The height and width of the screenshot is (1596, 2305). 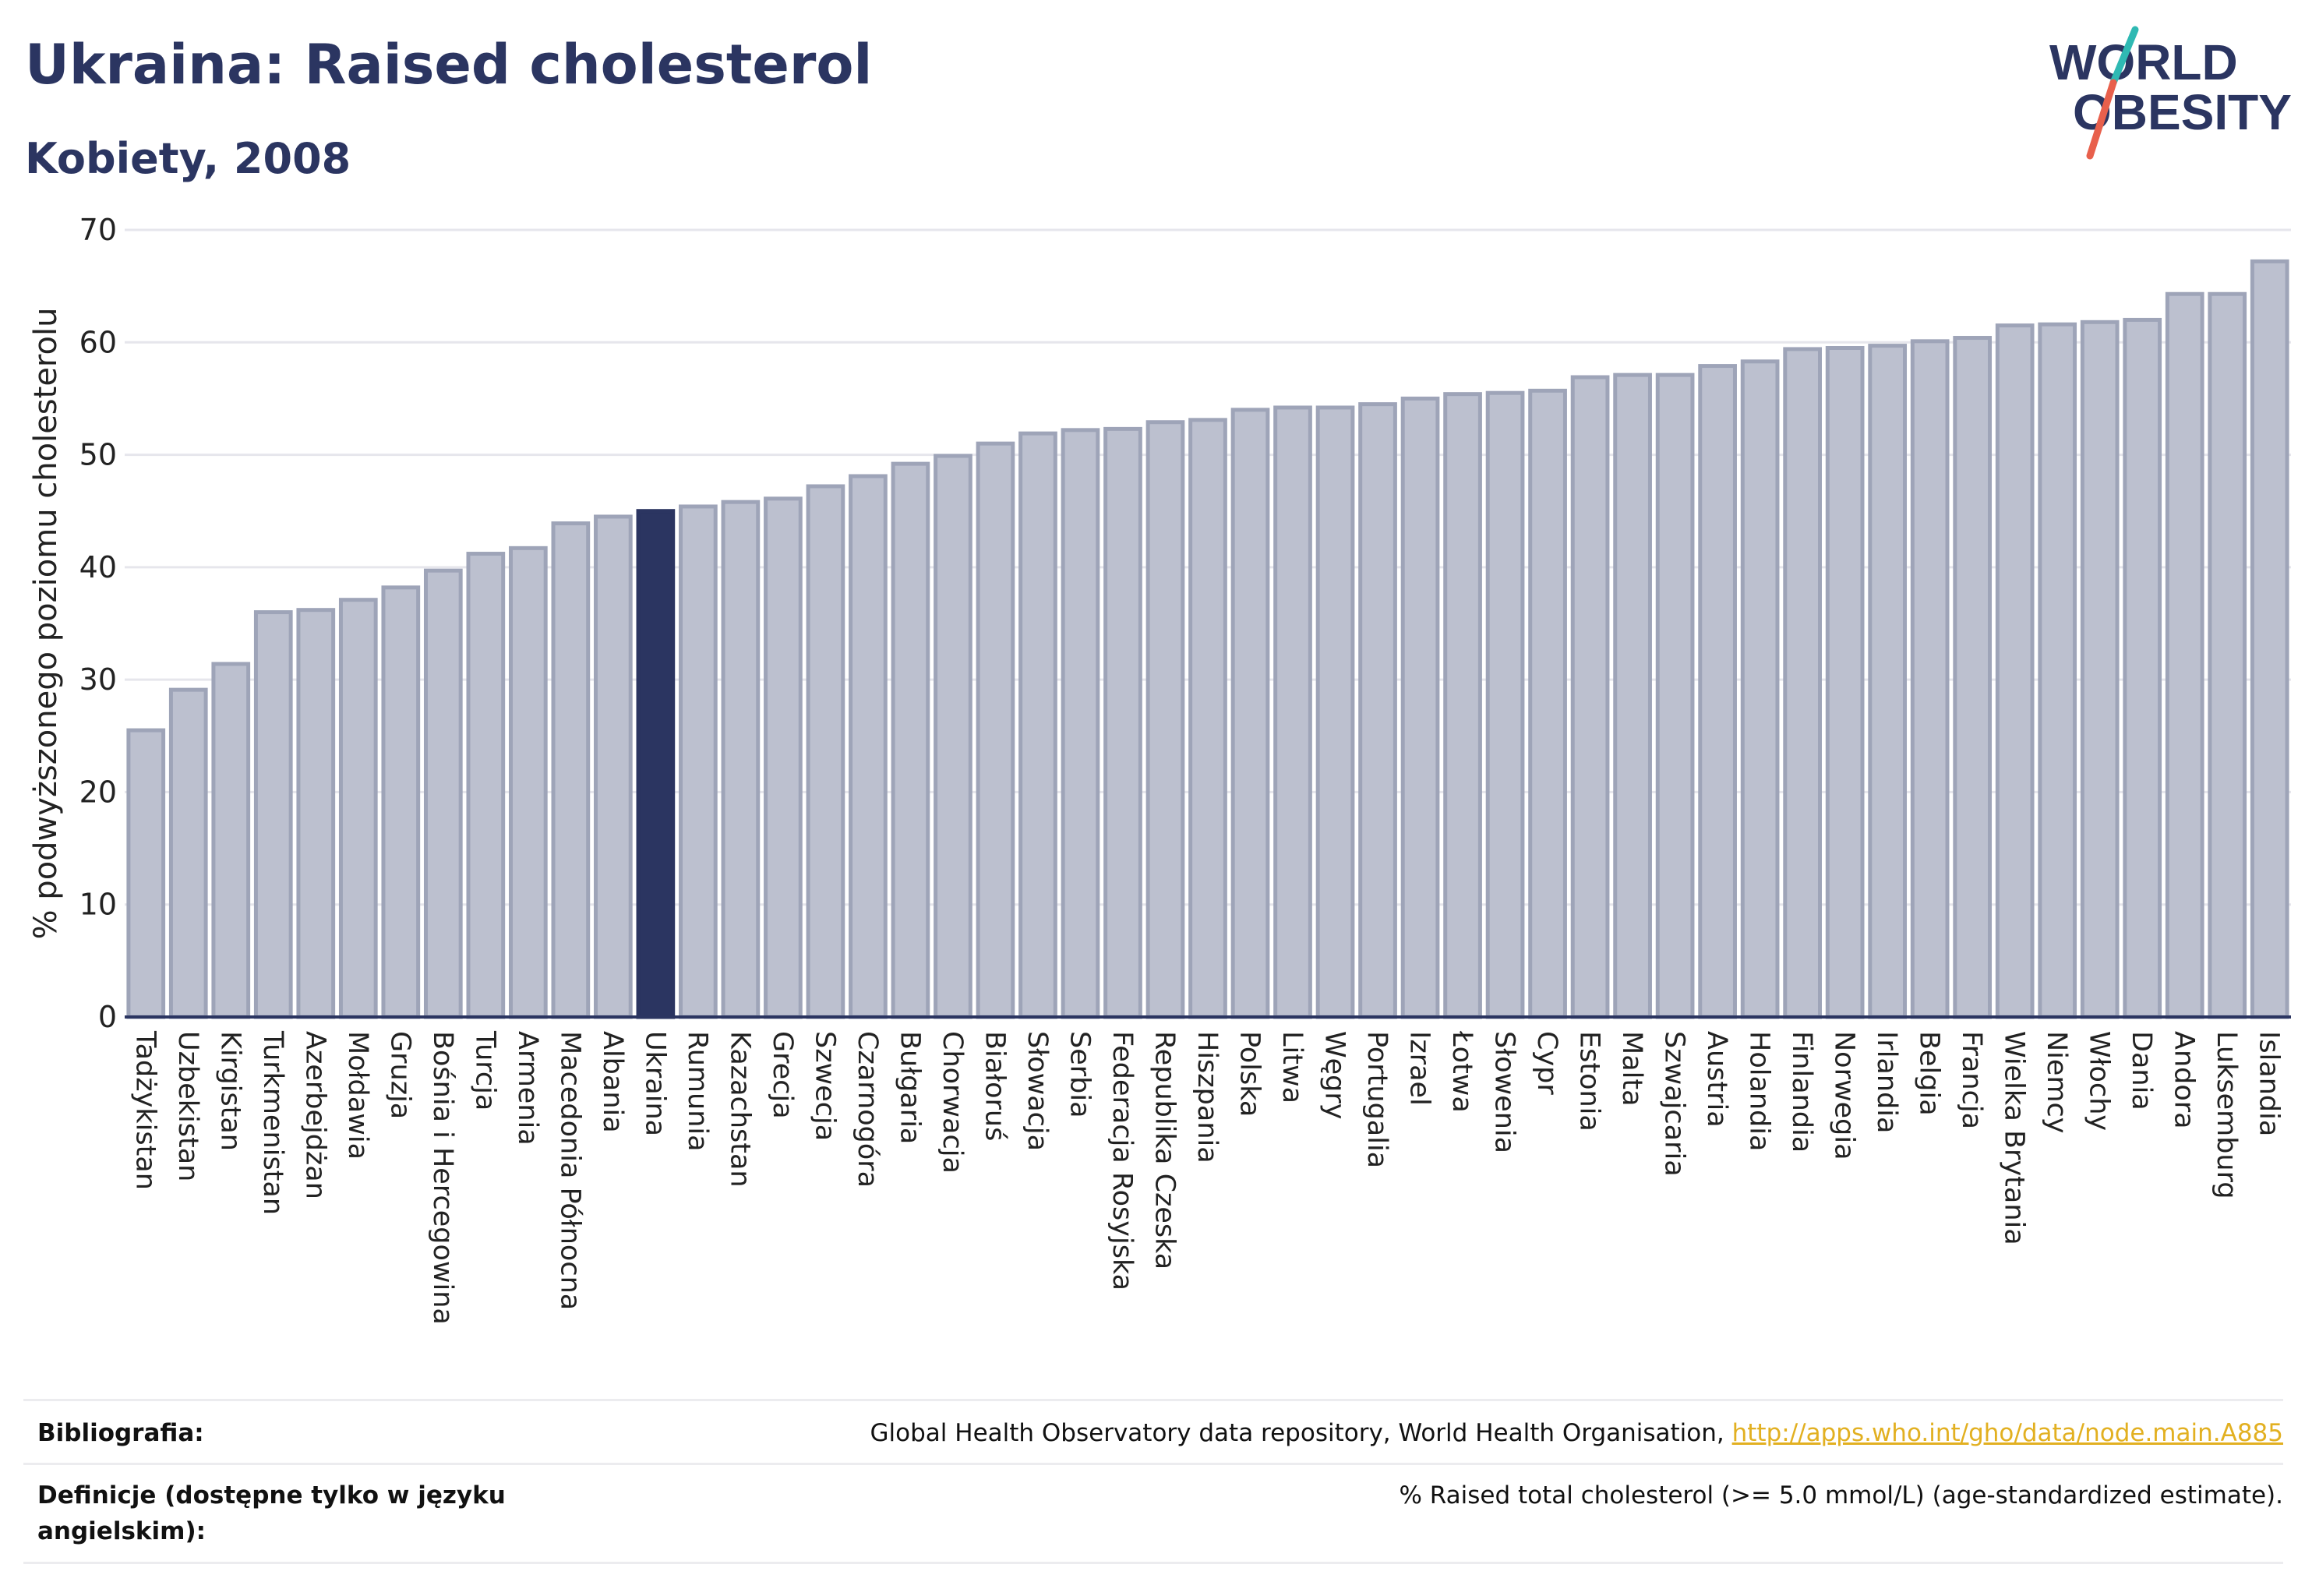 I want to click on x-tick-label: Holandia, so click(x=1760, y=1091).